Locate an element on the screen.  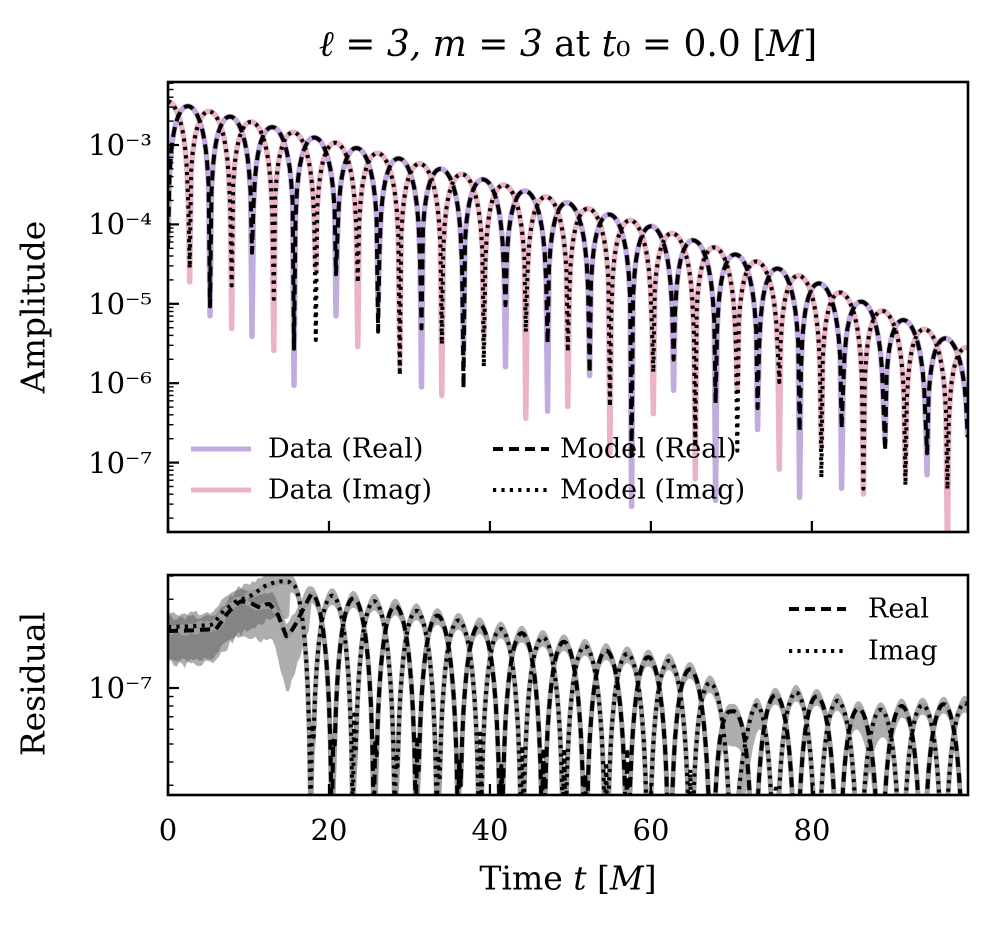
y-axis-label-residual: Residual is located at coordinates (33, 684).